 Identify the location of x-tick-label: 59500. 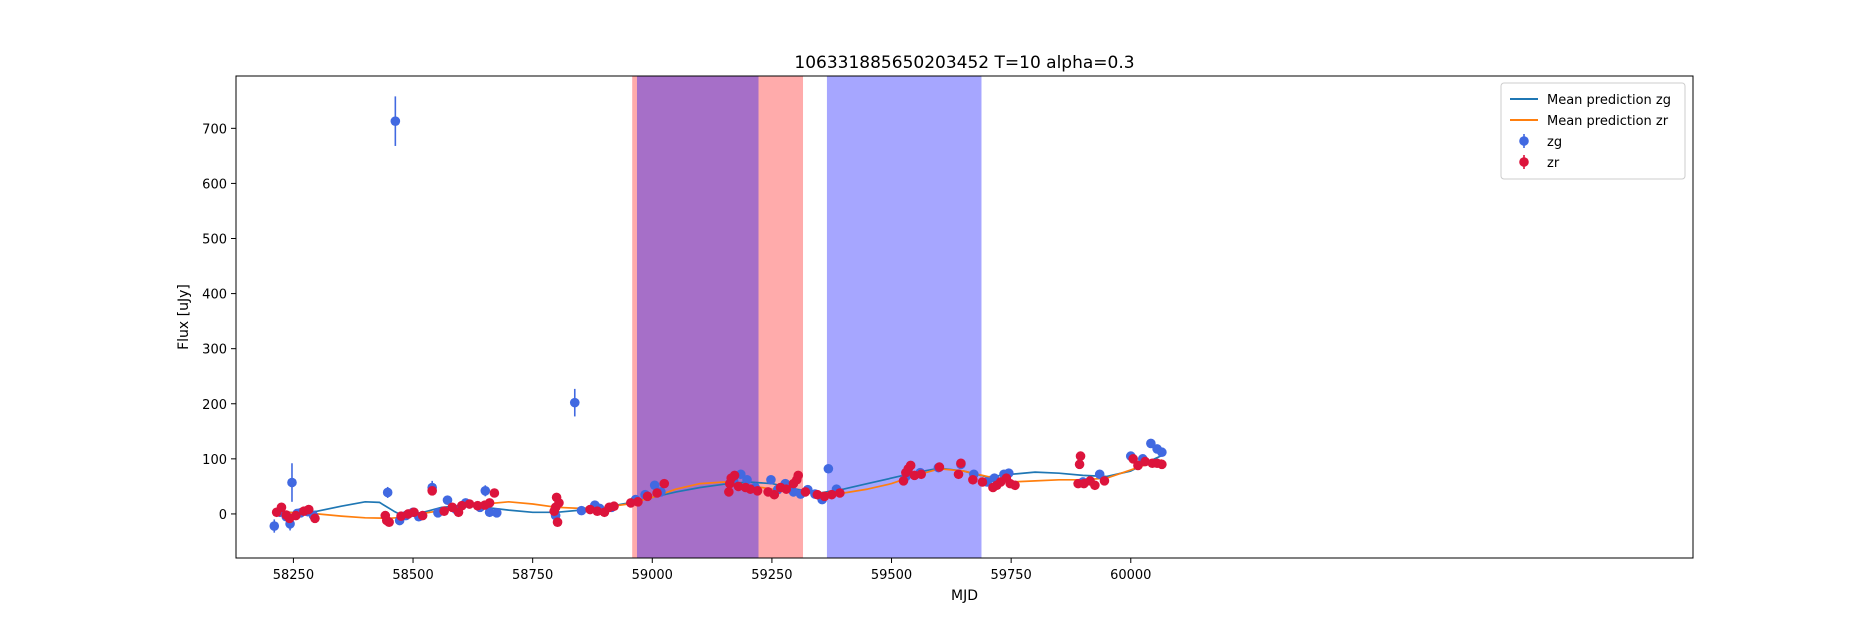
(891, 575).